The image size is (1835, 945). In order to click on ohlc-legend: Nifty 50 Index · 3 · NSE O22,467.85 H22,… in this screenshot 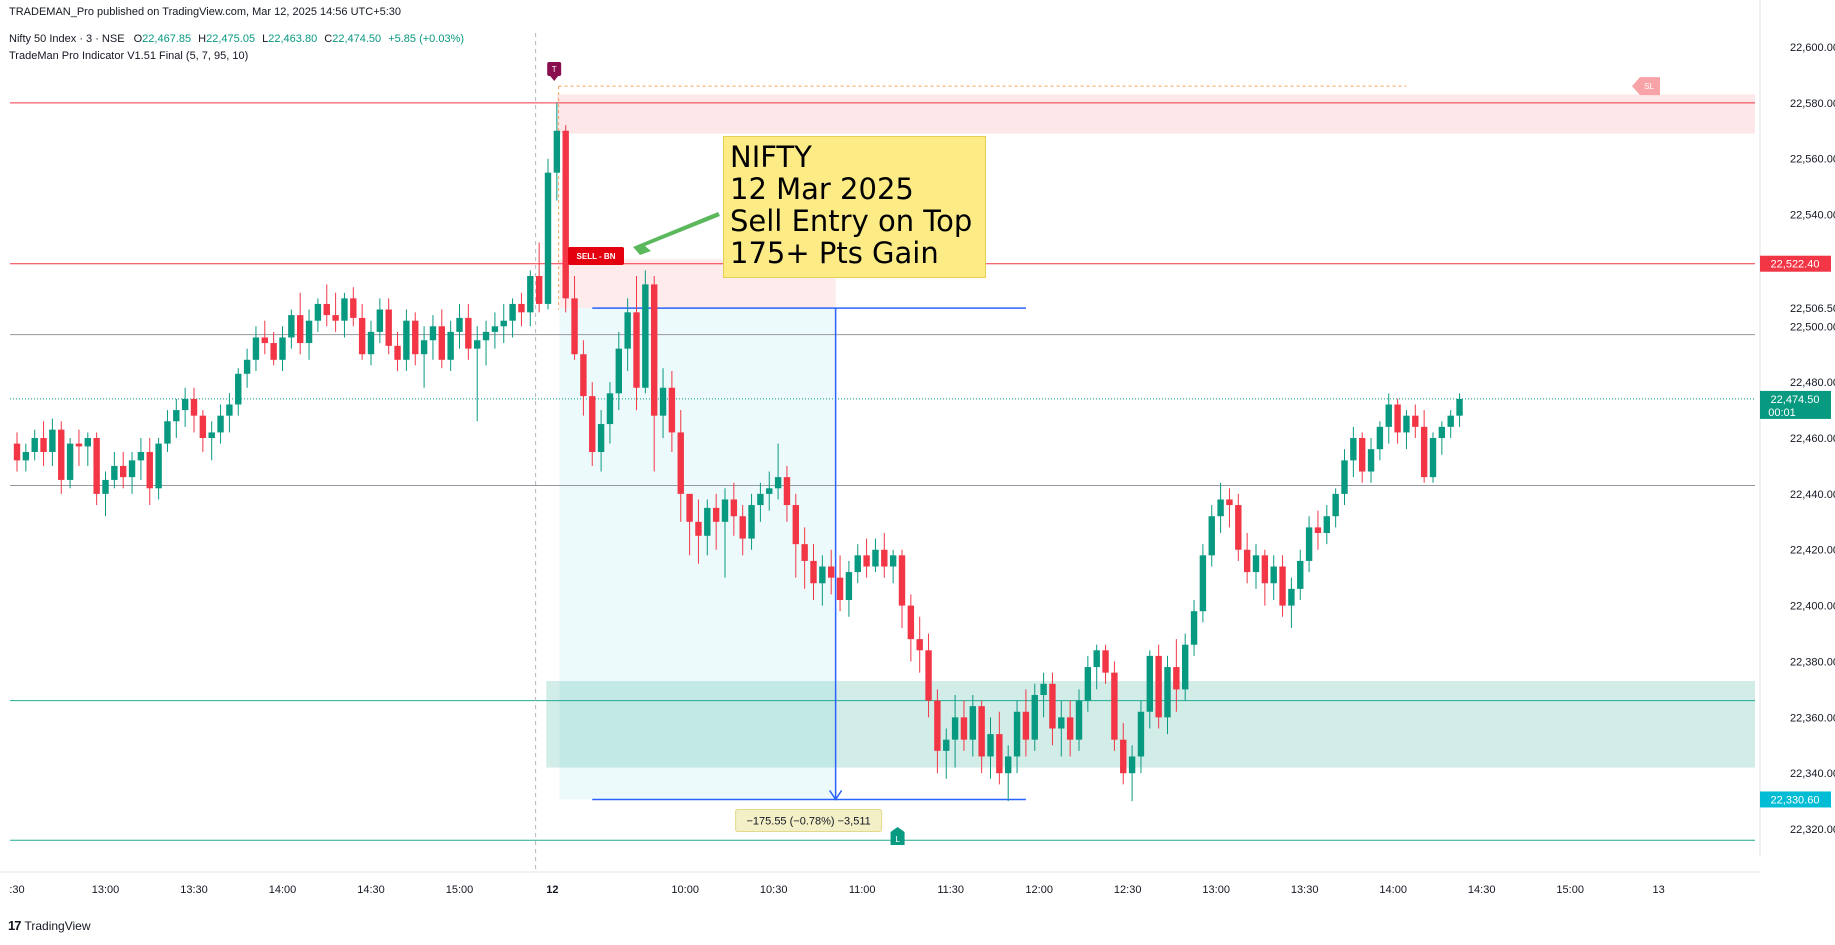, I will do `click(238, 39)`.